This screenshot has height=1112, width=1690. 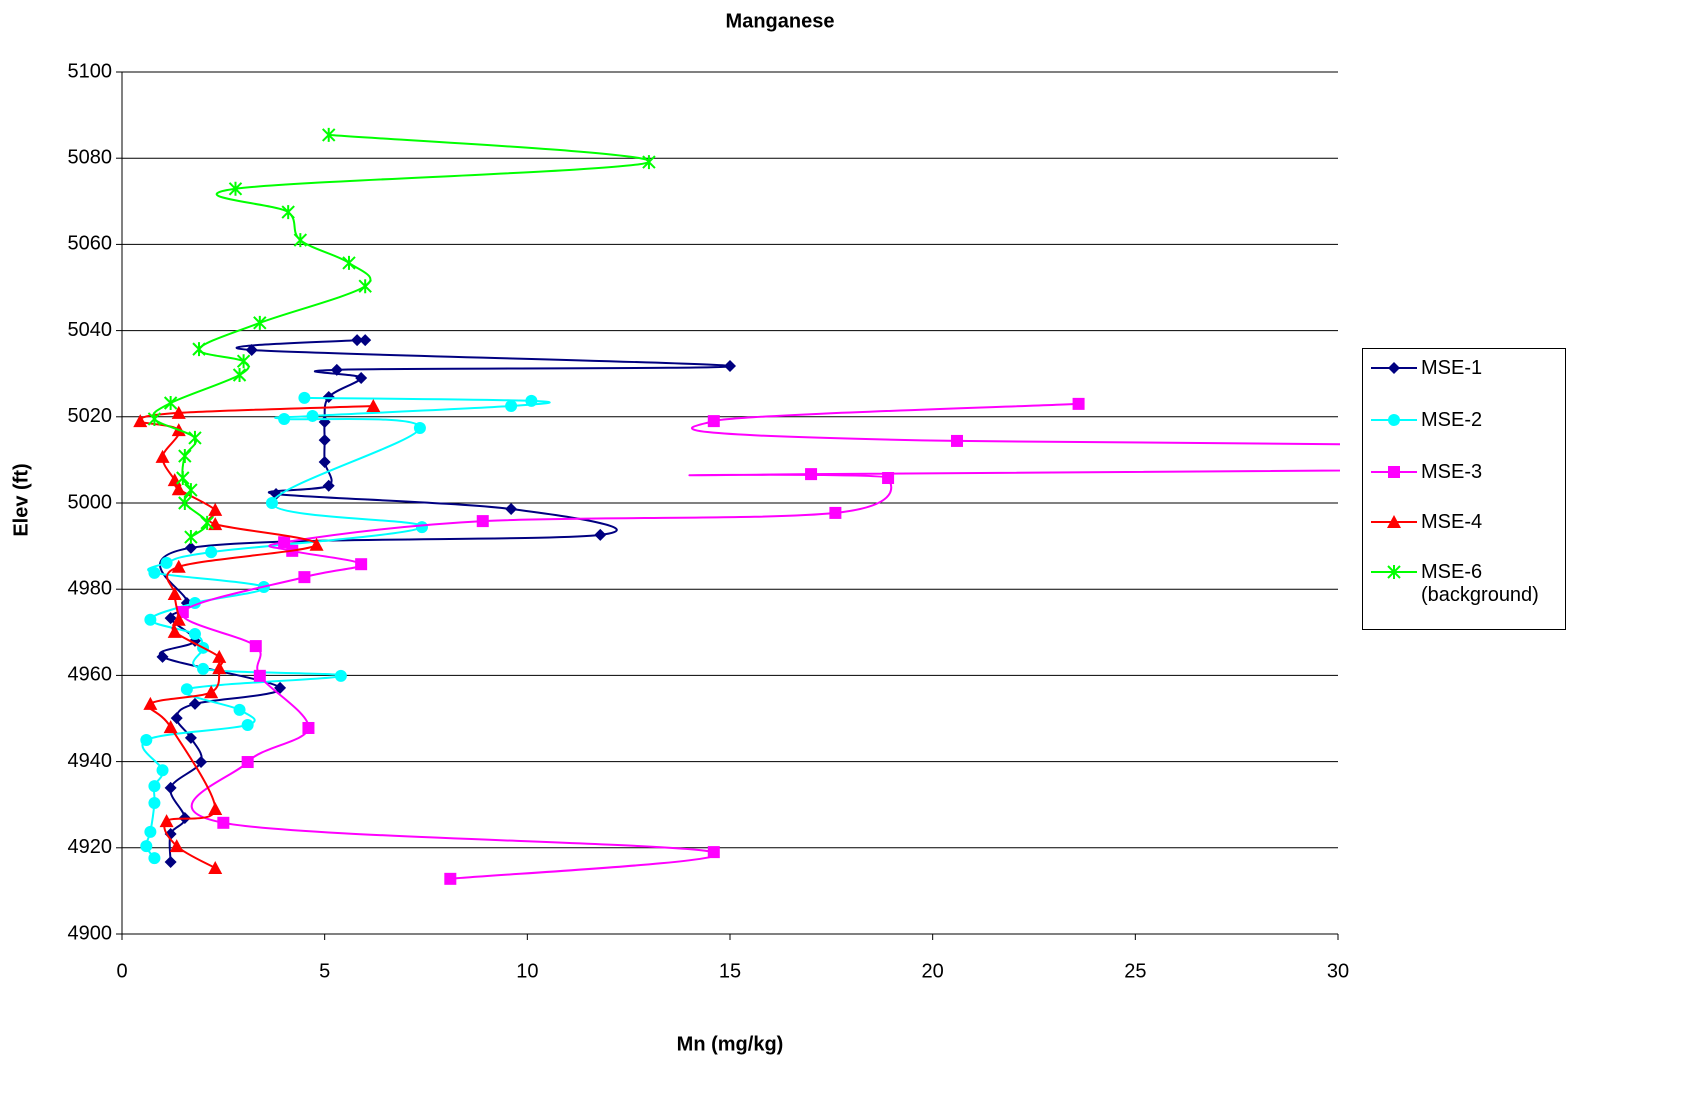 What do you see at coordinates (730, 971) in the screenshot?
I see `x-tick-label: 15` at bounding box center [730, 971].